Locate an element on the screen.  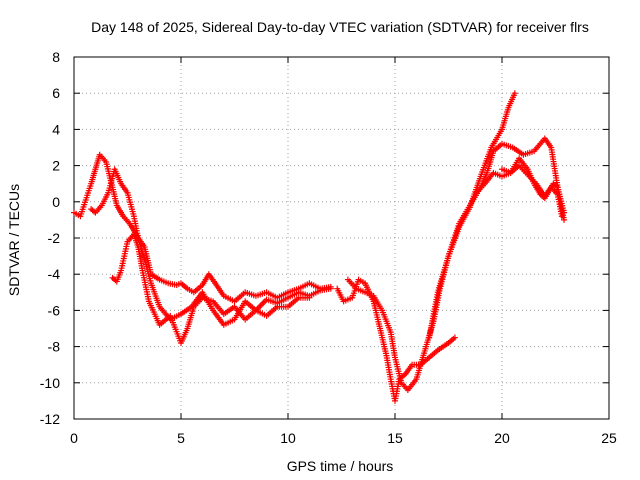
x-tick-label: 20 is located at coordinates (502, 438).